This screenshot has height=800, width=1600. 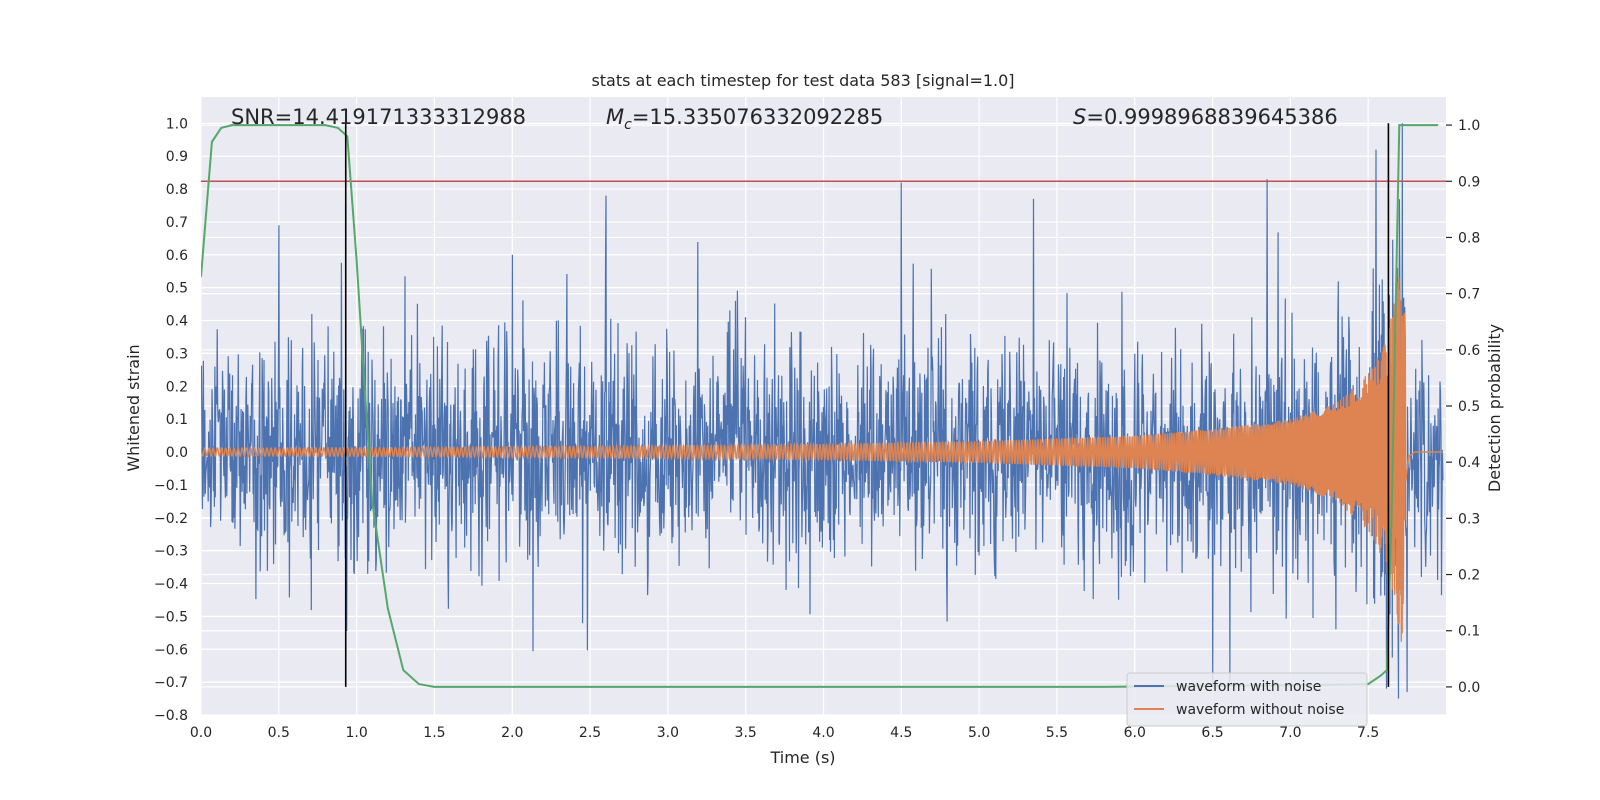 What do you see at coordinates (590, 733) in the screenshot?
I see `x-tick-label: 2.5` at bounding box center [590, 733].